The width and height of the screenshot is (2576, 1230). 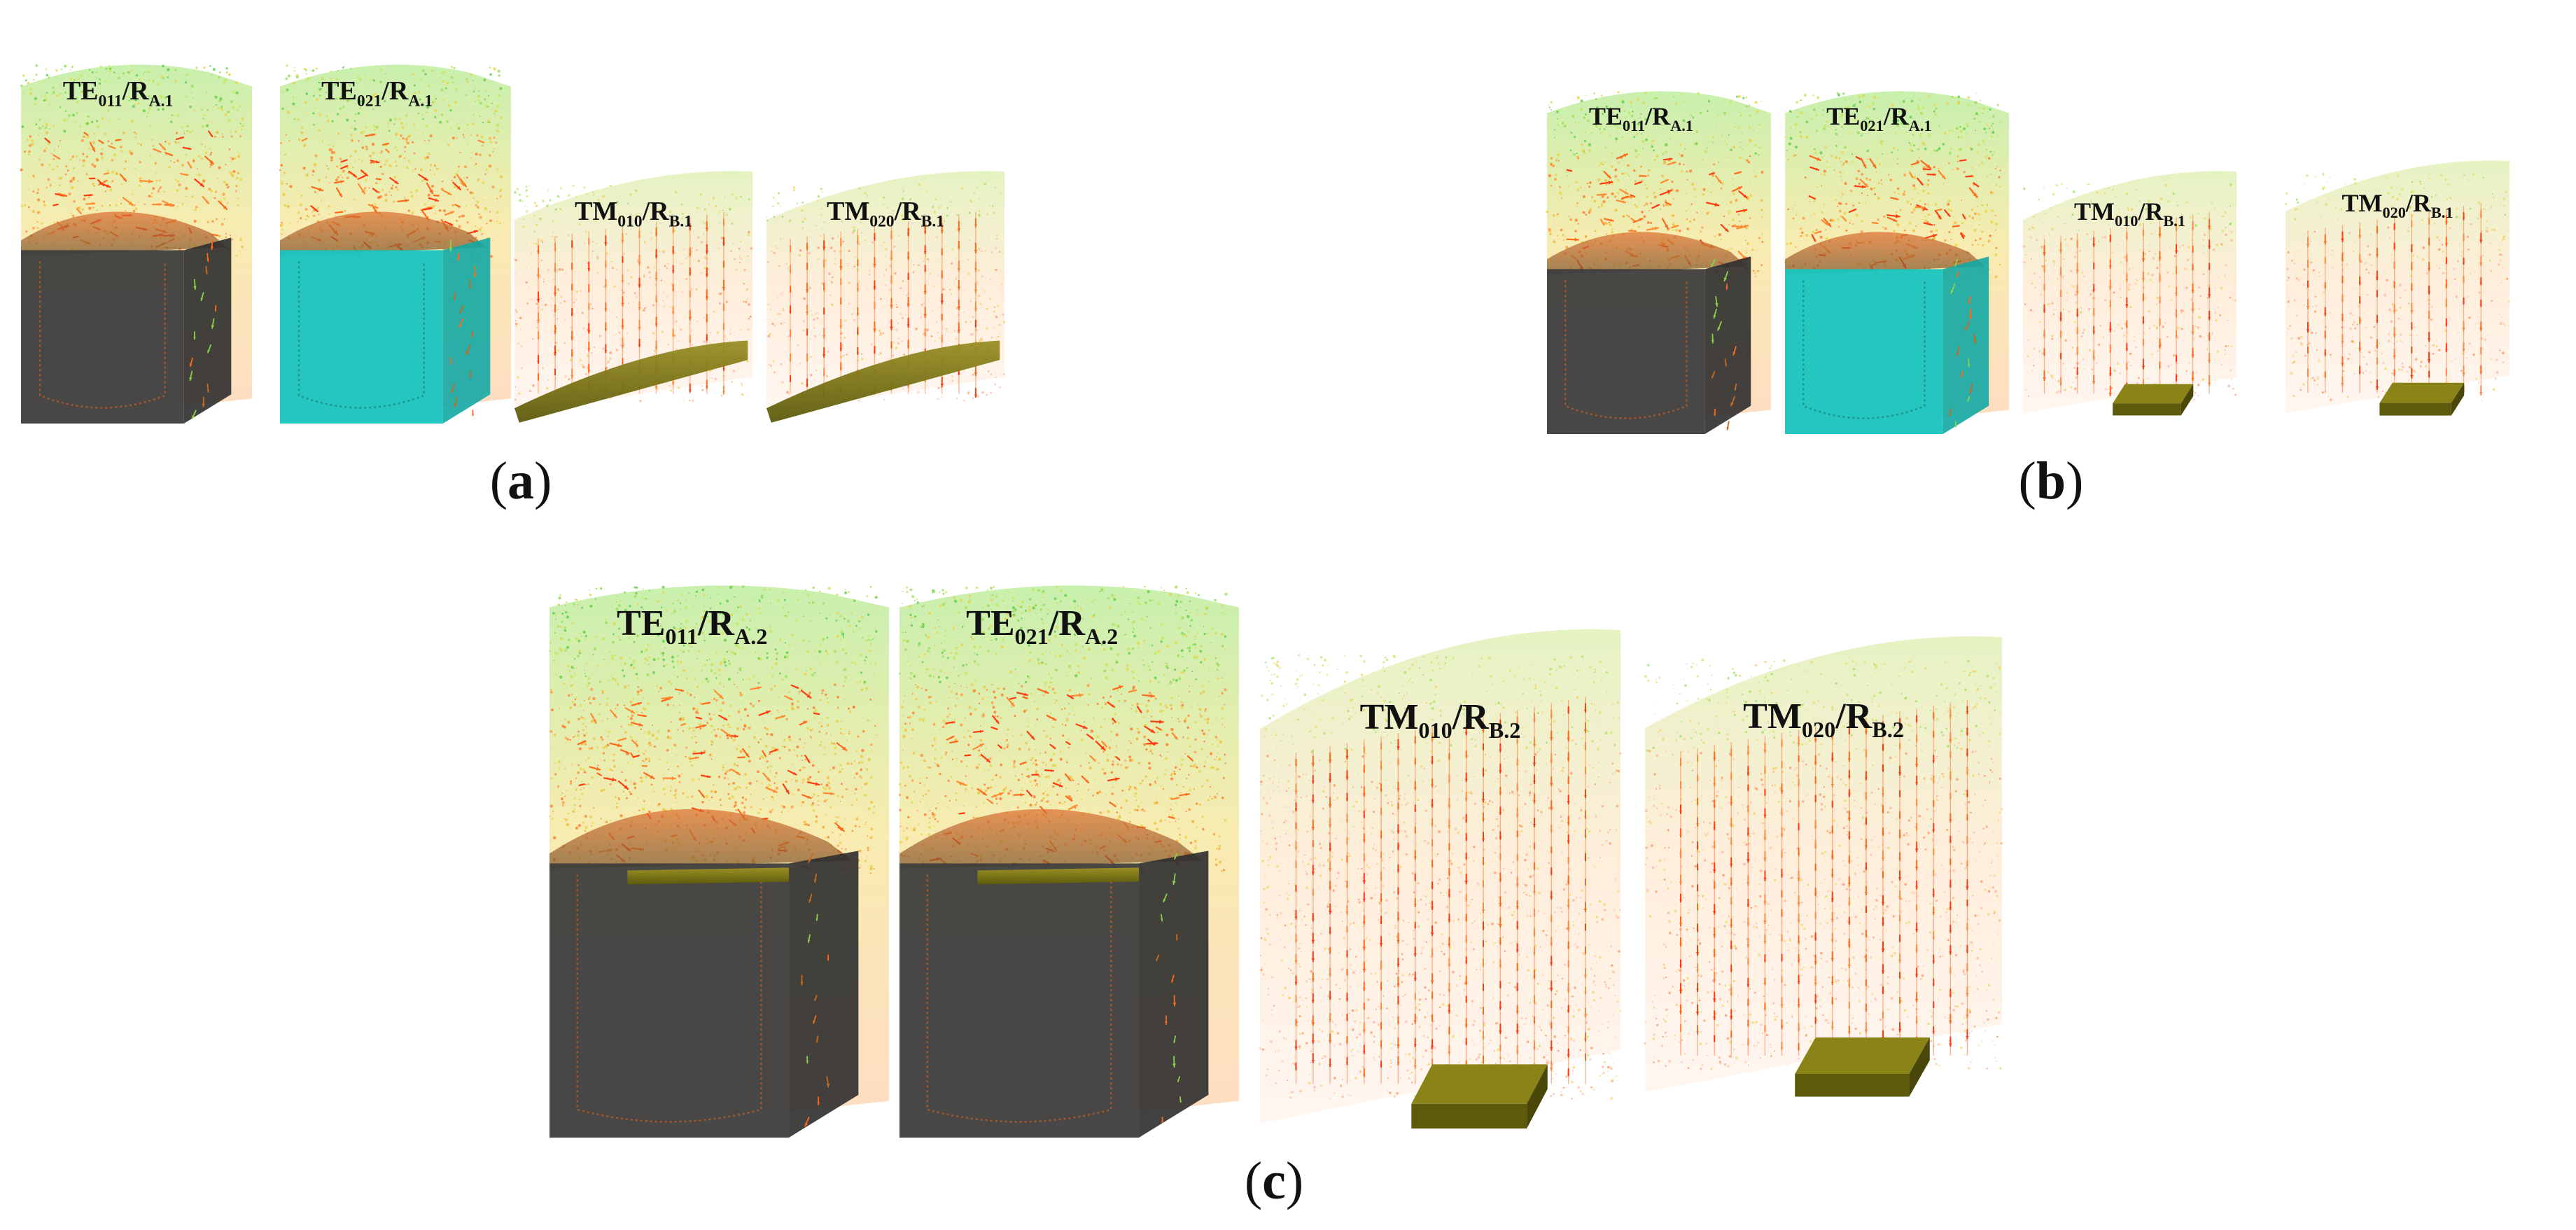 What do you see at coordinates (521, 481) in the screenshot?
I see `panel-label-a: (a)` at bounding box center [521, 481].